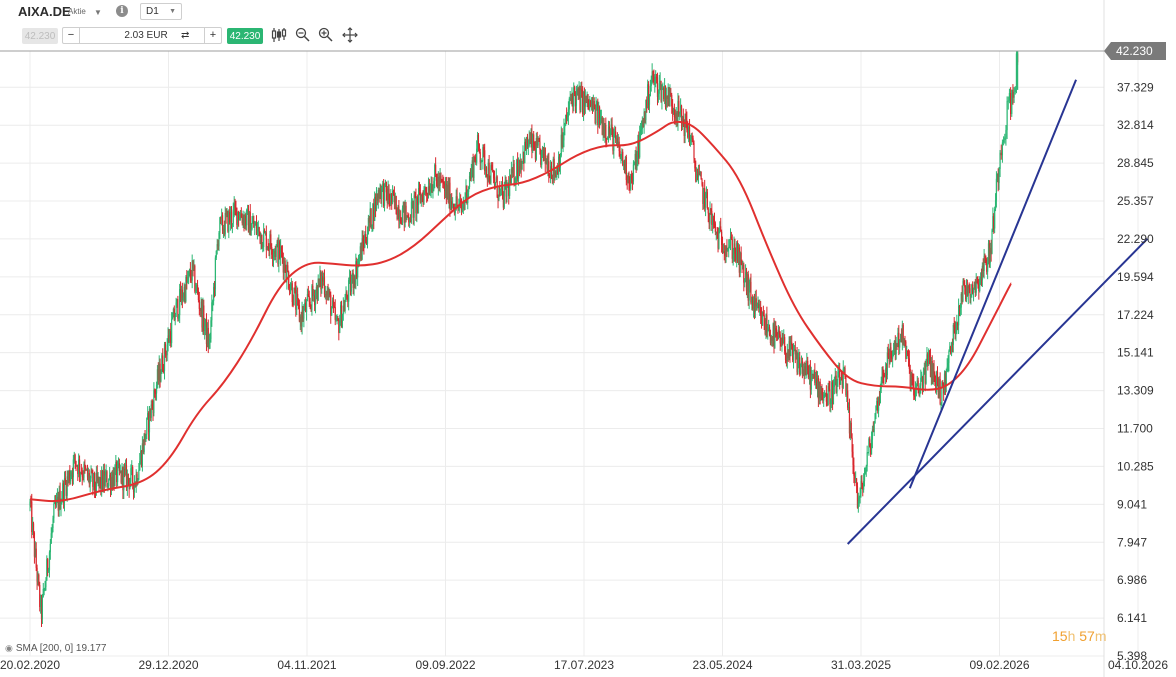 This screenshot has height=677, width=1176. What do you see at coordinates (212, 35) in the screenshot?
I see `quantity-plus-button: +` at bounding box center [212, 35].